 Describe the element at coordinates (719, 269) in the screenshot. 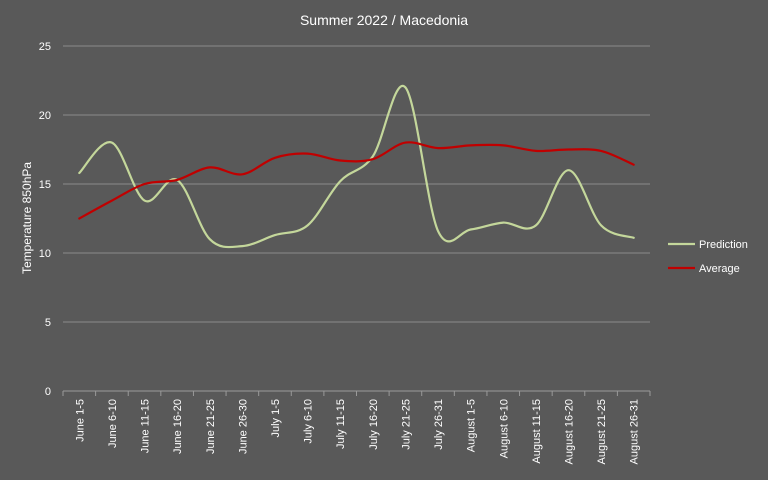

I see `legend-label-average: Average` at that location.